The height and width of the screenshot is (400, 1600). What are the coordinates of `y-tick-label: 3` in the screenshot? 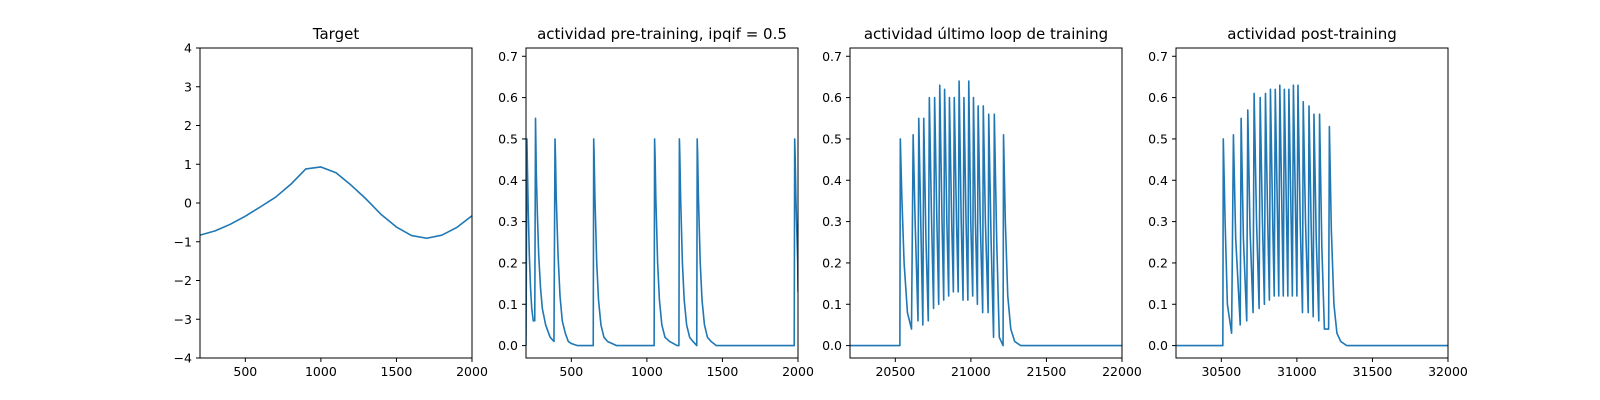 It's located at (188, 86).